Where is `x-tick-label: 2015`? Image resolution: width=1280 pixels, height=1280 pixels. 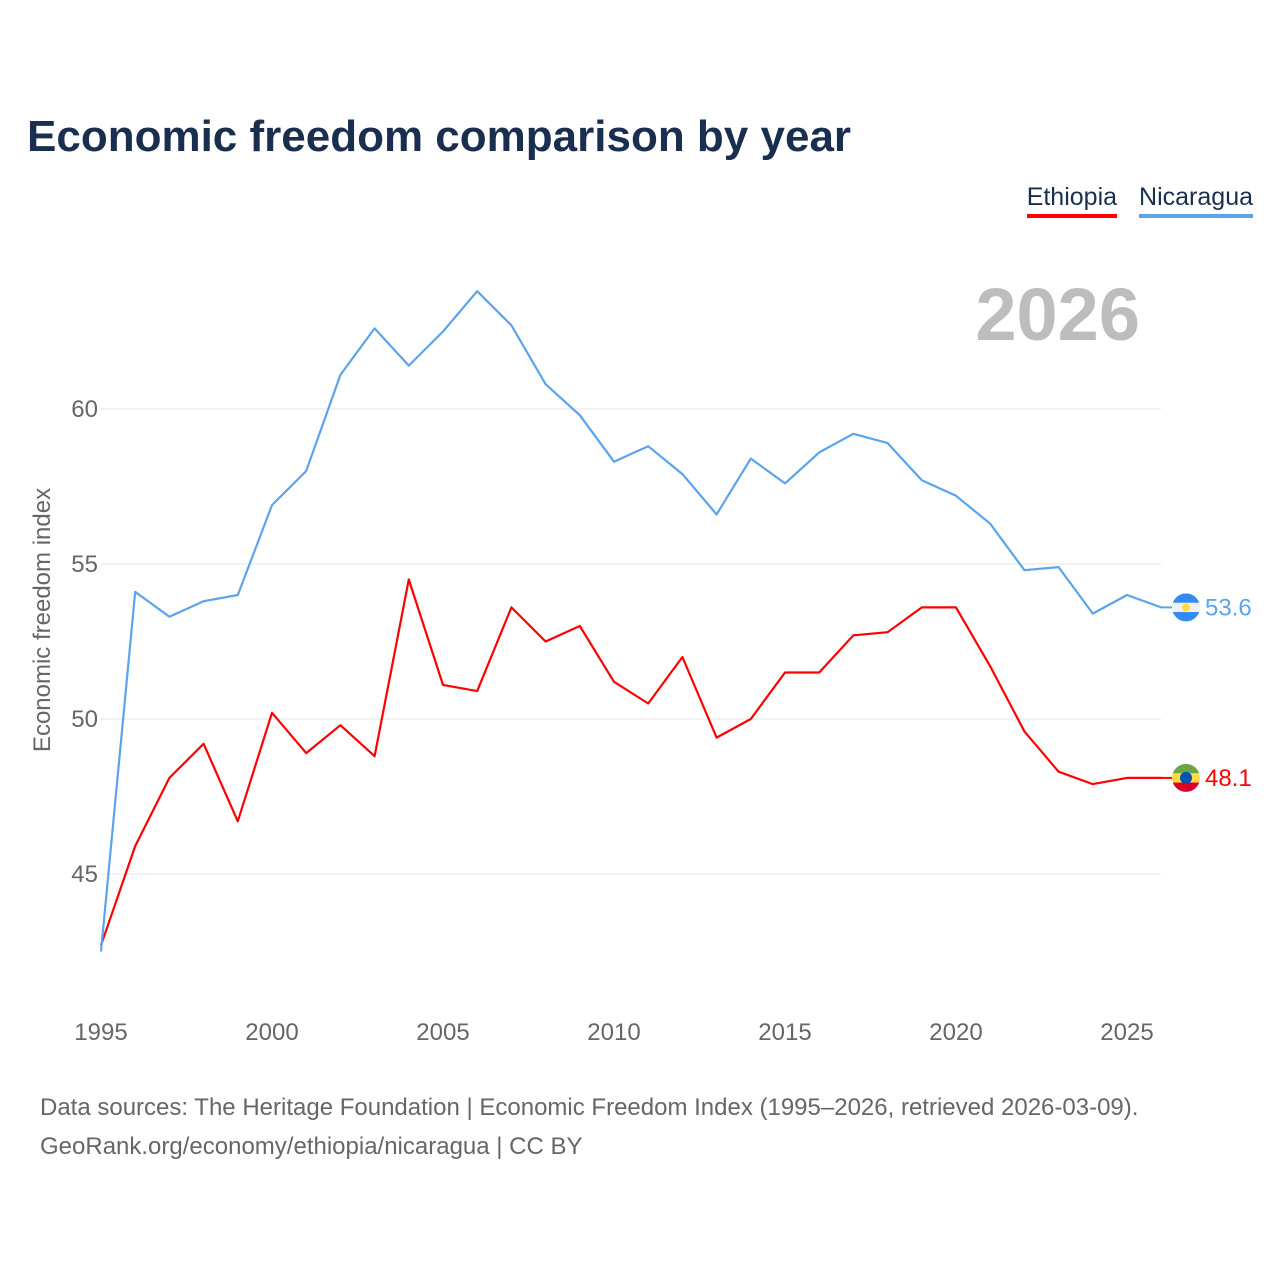
x-tick-label: 2015 is located at coordinates (784, 1032).